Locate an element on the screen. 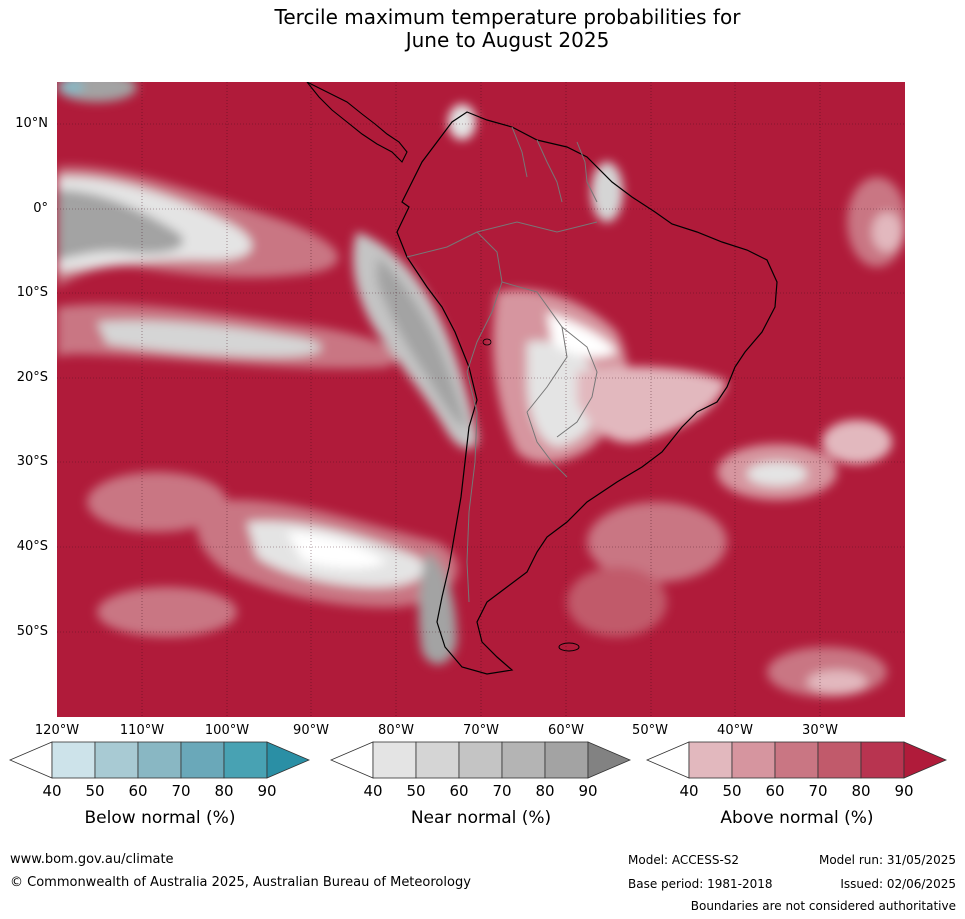  colorbar-near-normal-swatches is located at coordinates (480, 760).